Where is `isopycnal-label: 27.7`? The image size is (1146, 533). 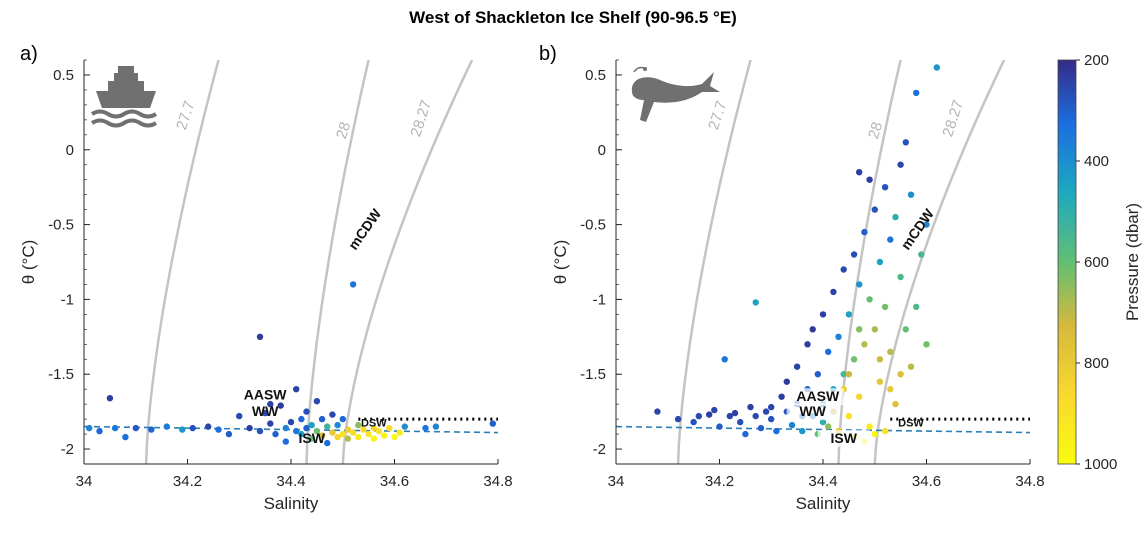 isopycnal-label: 27.7 is located at coordinates (185, 115).